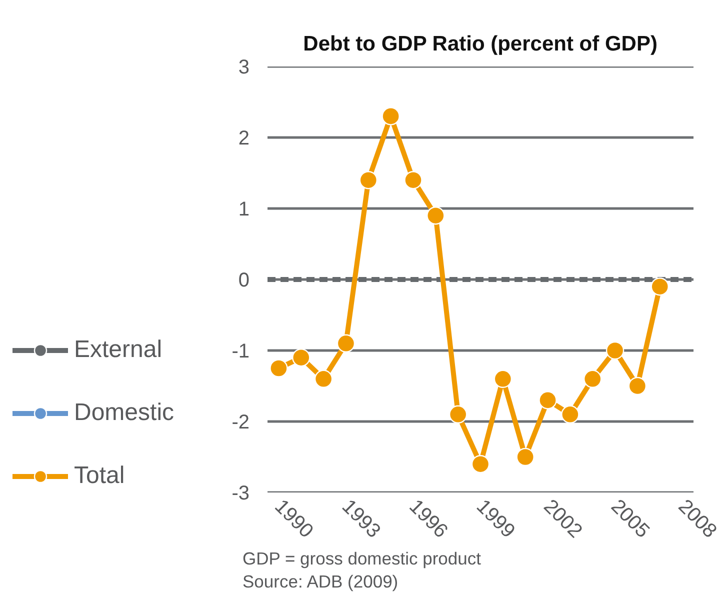 This screenshot has width=720, height=614. I want to click on y-tick-label: -1, so click(241, 351).